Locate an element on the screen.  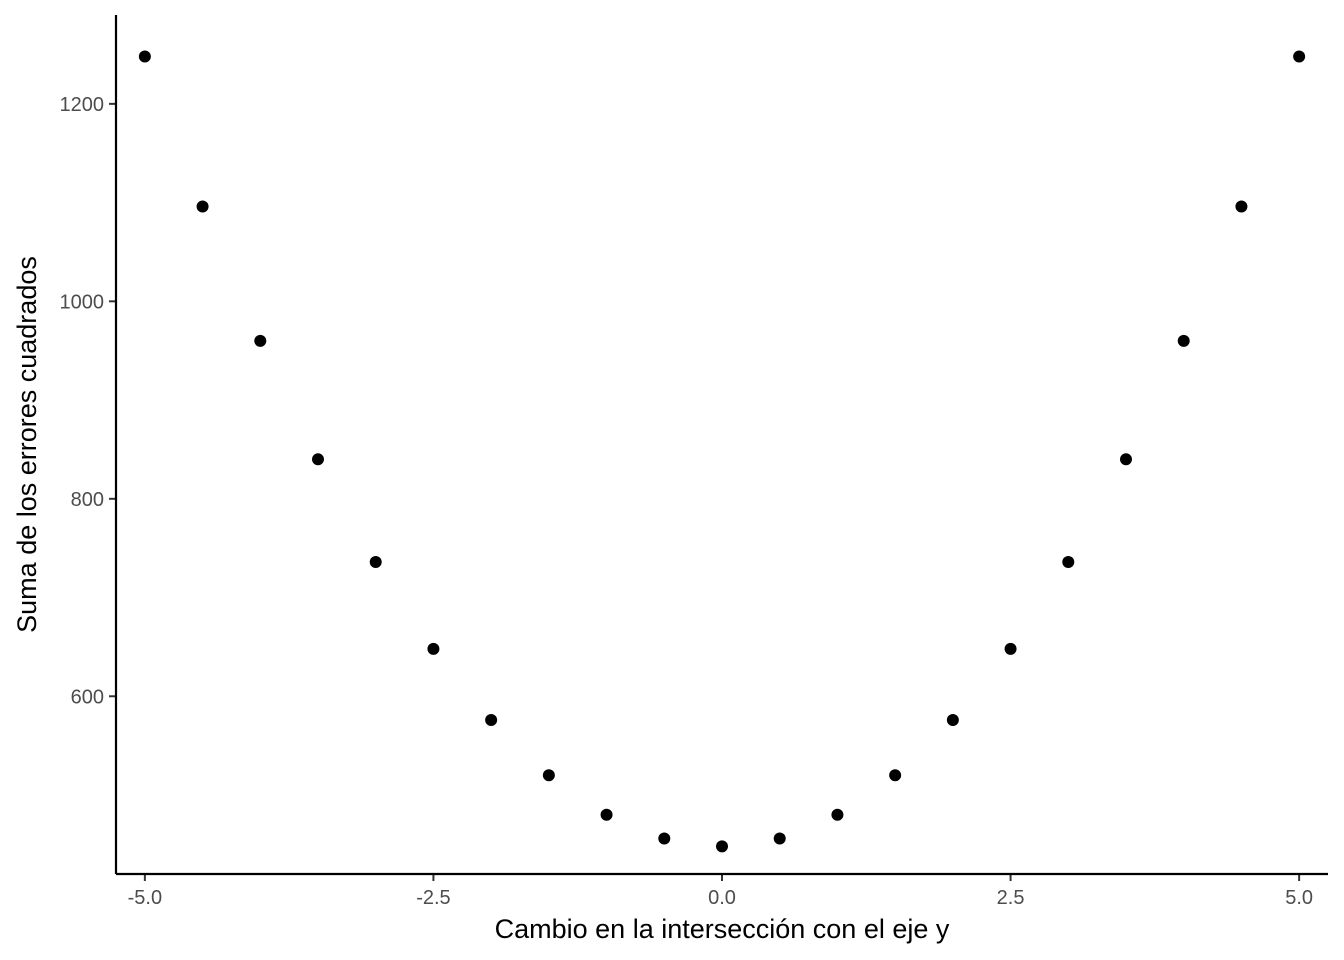
x-axis-ticks: -5.0 -2.5 0.0 2.5 5.0 is located at coordinates (720, 891).